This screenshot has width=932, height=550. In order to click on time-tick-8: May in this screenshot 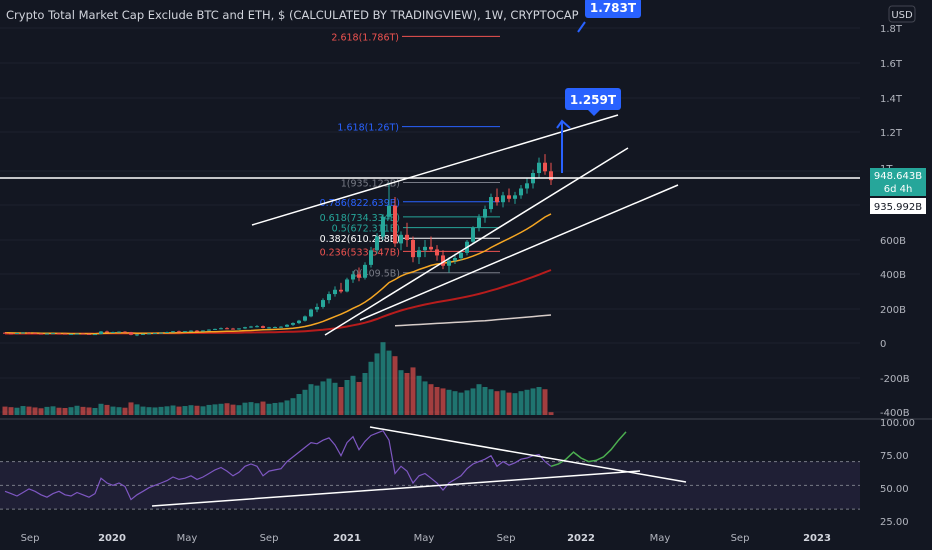, I will do `click(660, 538)`.